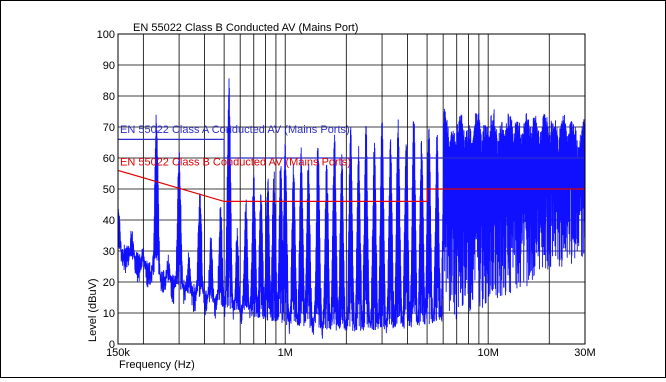 The width and height of the screenshot is (666, 382). What do you see at coordinates (106, 35) in the screenshot?
I see `y-tick-label: 100` at bounding box center [106, 35].